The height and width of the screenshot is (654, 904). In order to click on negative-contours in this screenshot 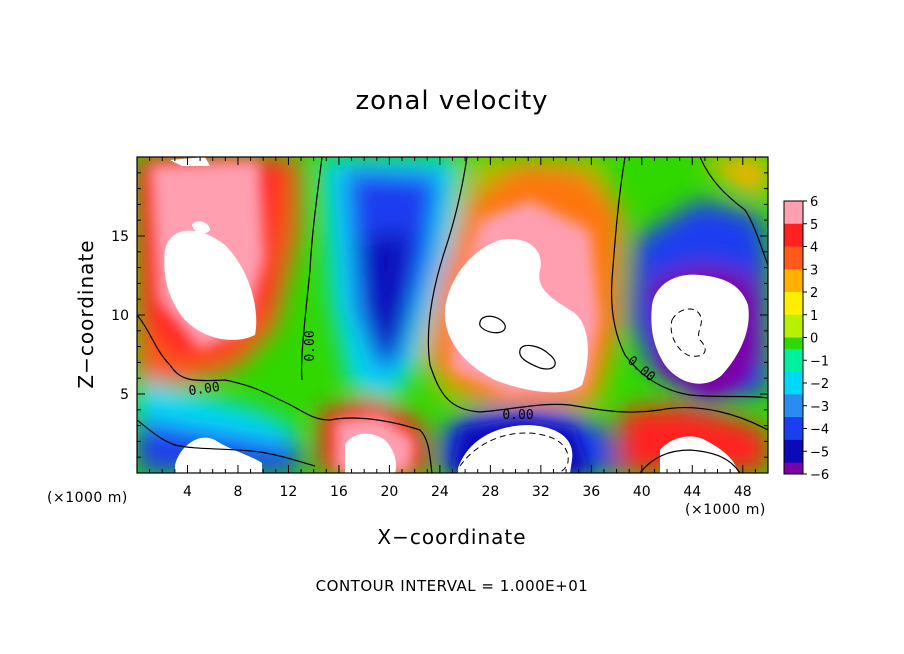, I will do `click(582, 390)`.